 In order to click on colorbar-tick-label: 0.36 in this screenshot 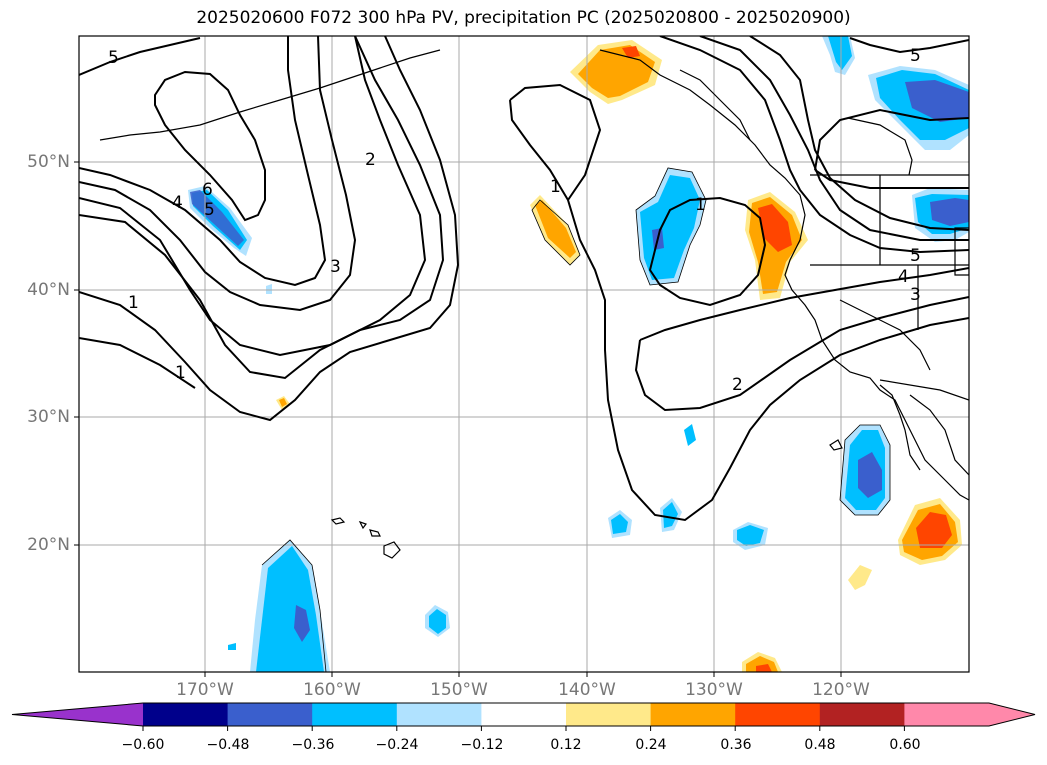, I will do `click(736, 745)`.